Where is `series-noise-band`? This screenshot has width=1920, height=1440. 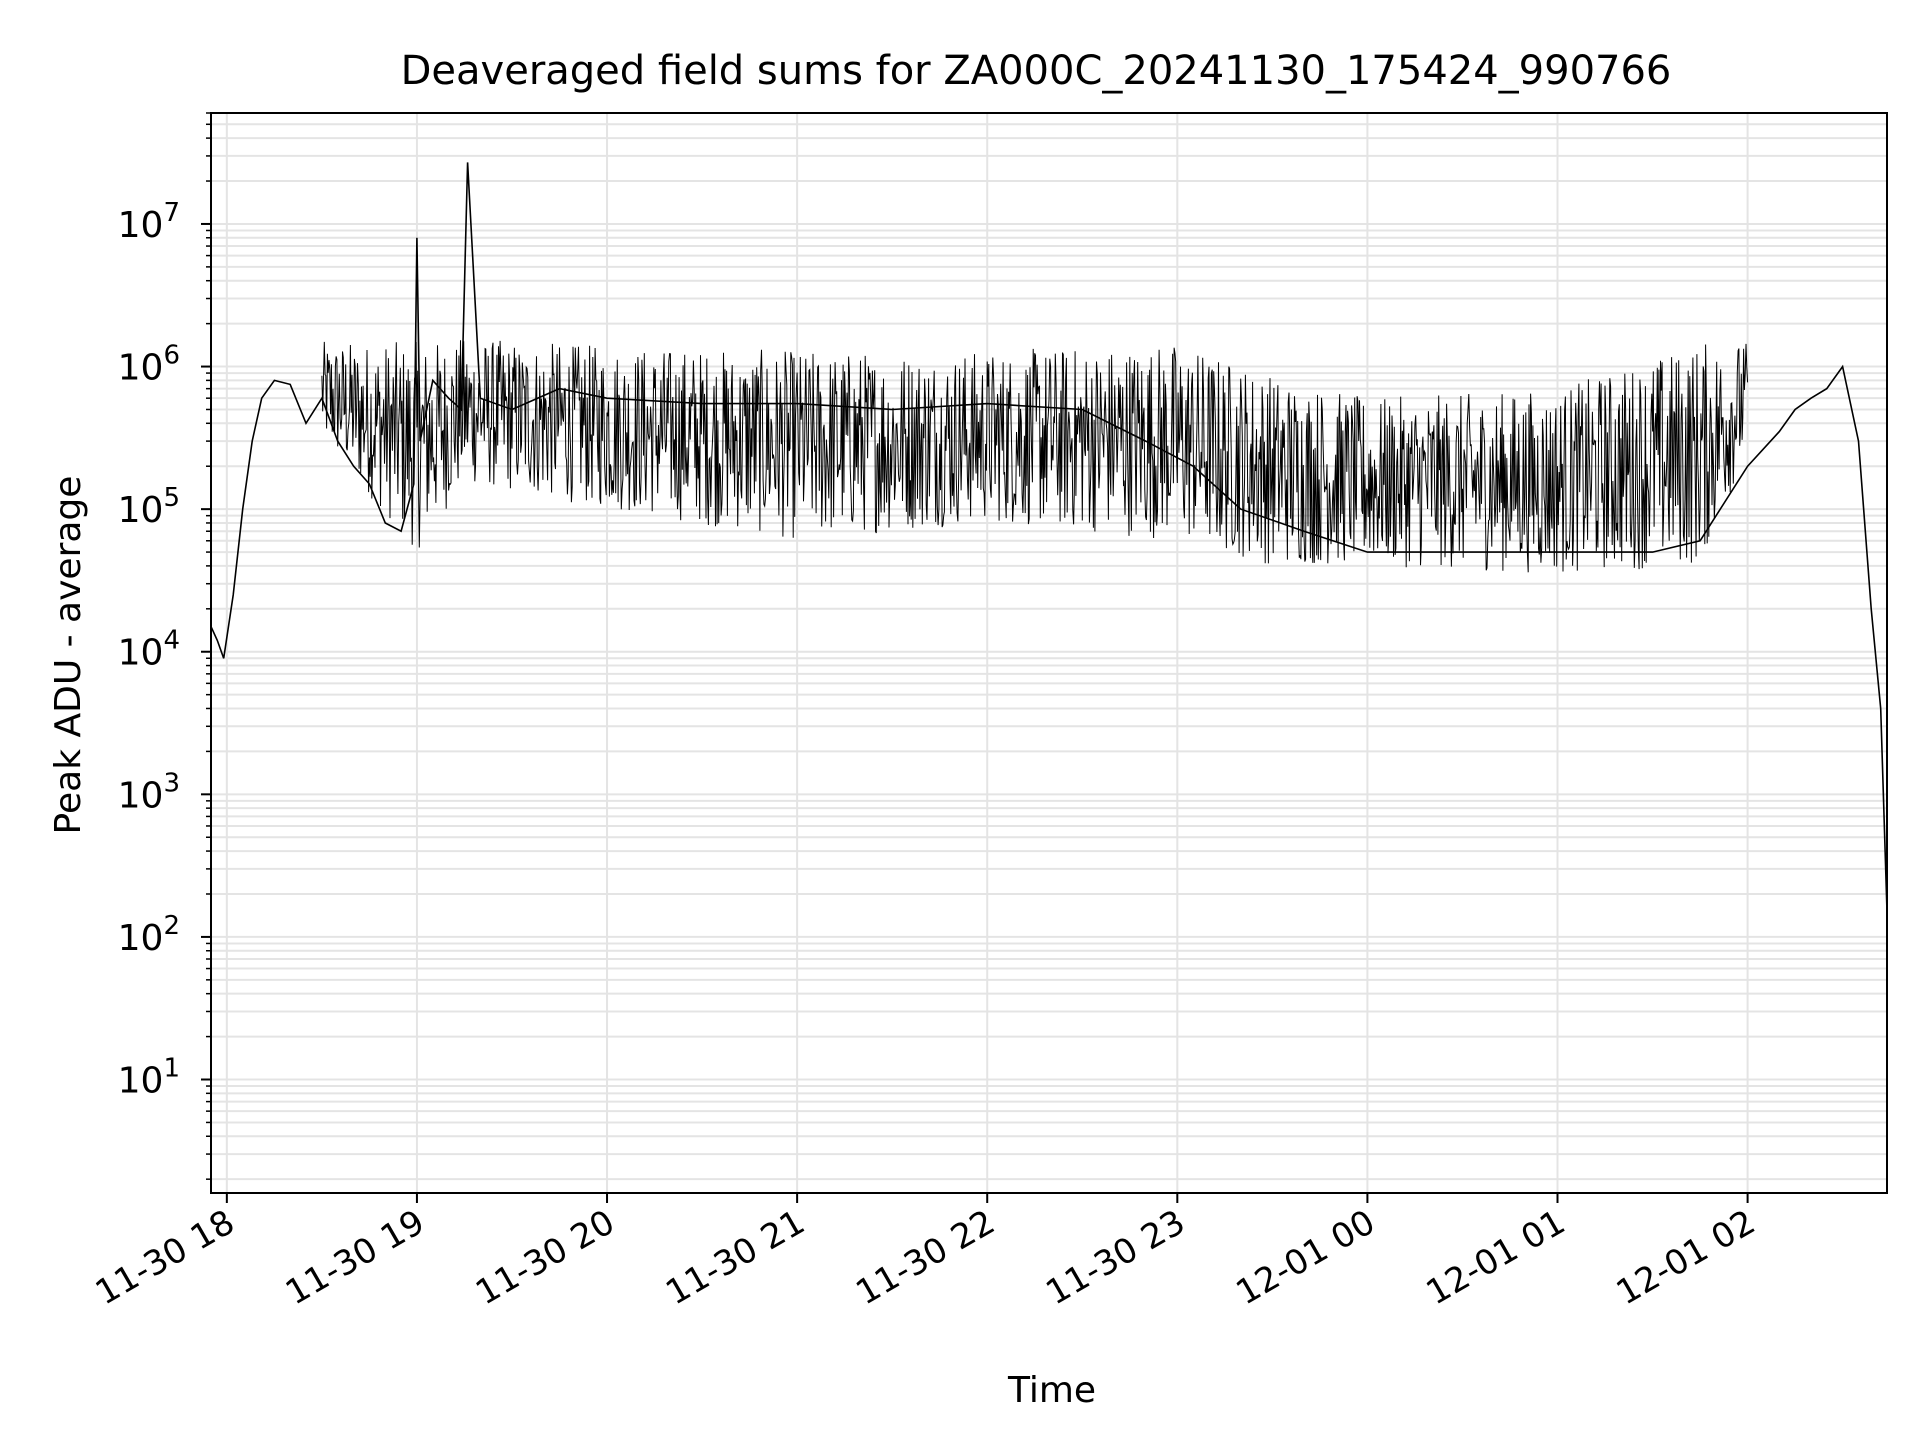 series-noise-band is located at coordinates (1035, 456).